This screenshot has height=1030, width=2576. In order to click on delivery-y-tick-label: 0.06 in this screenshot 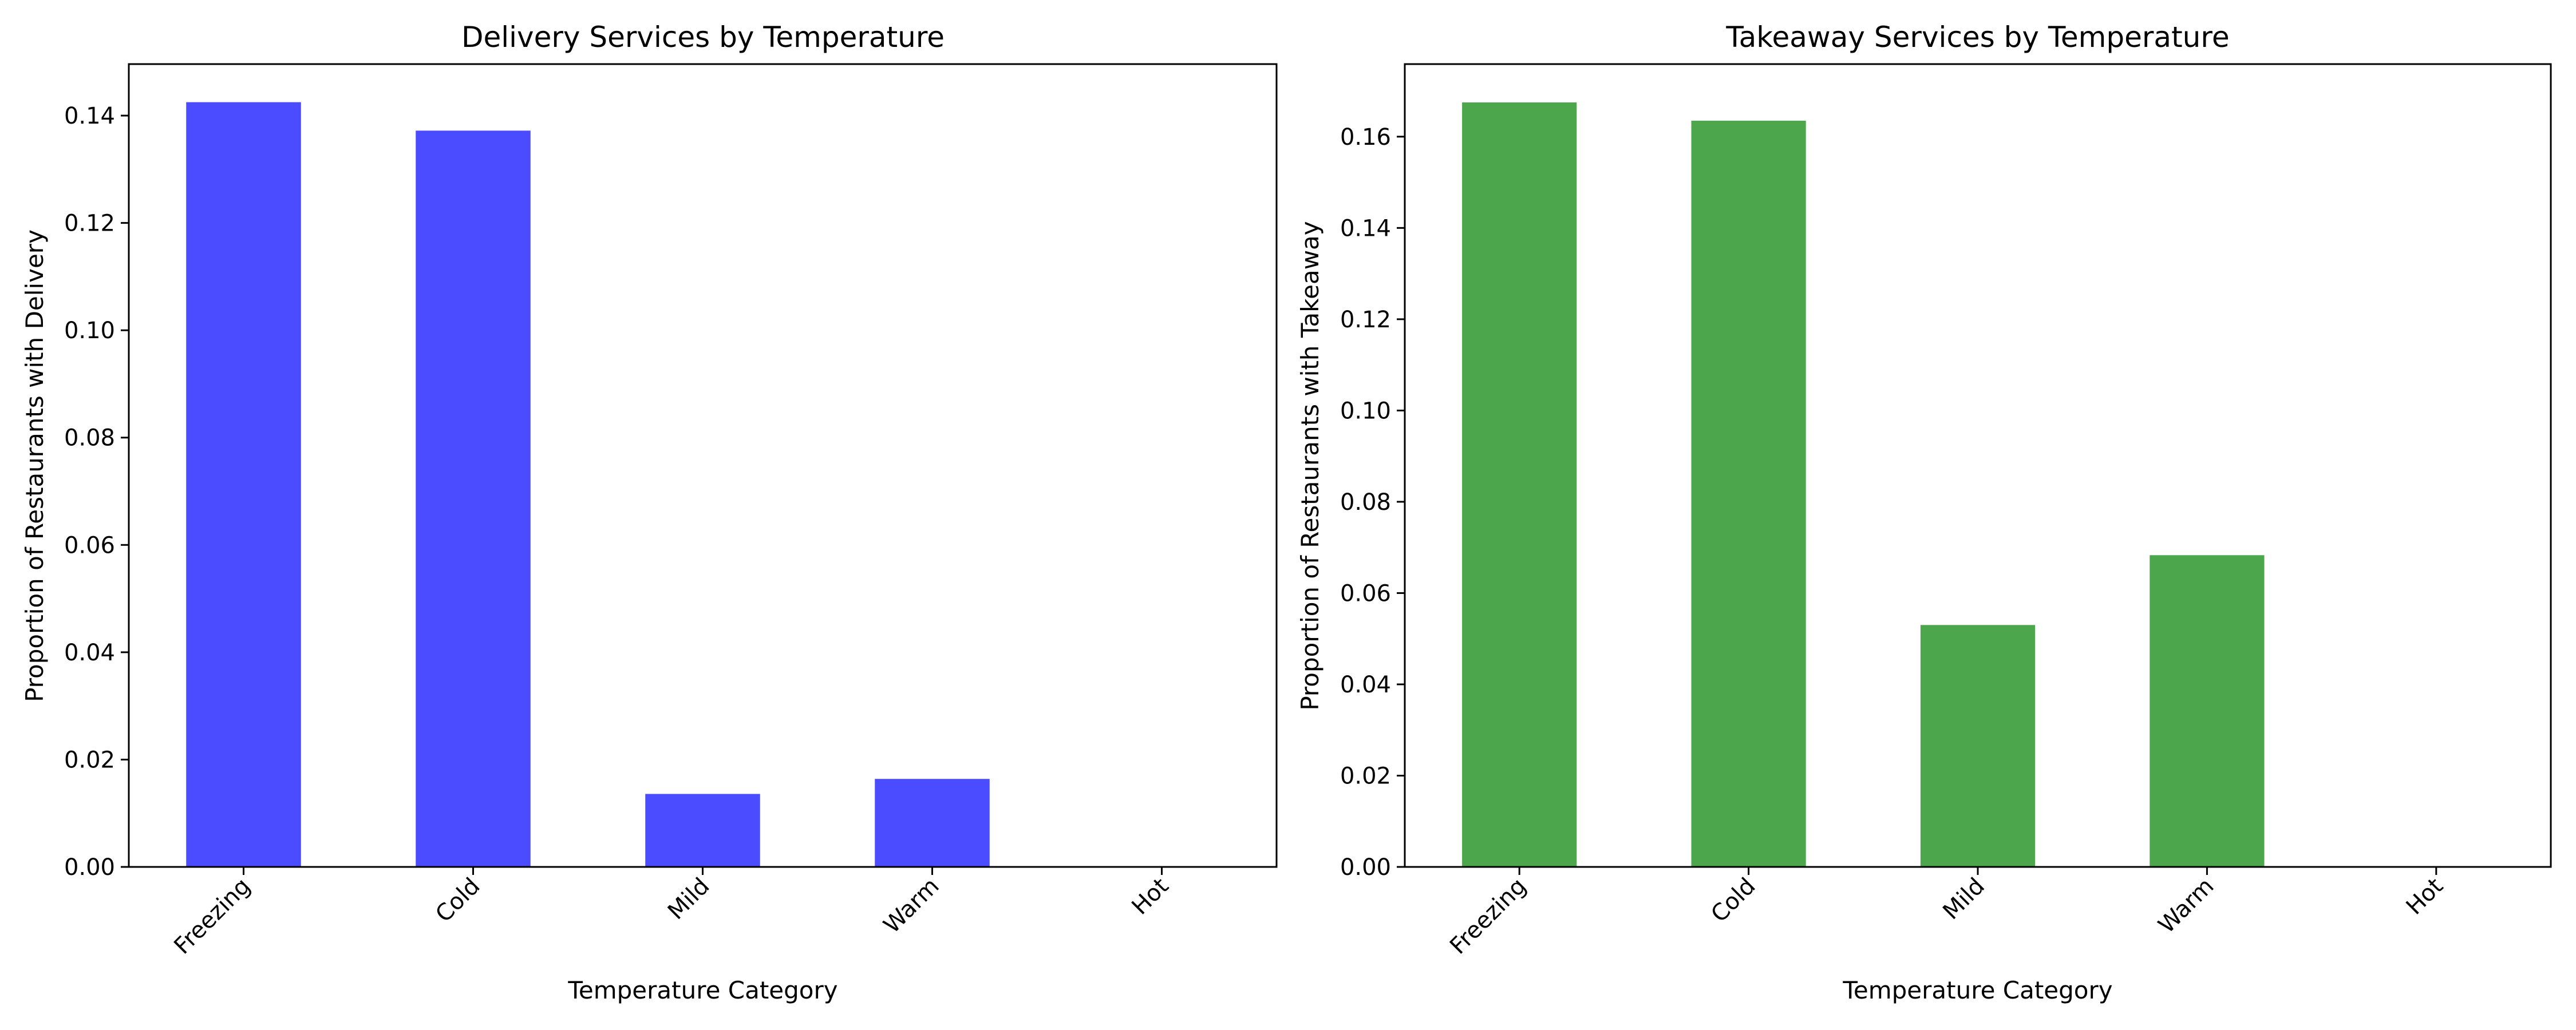, I will do `click(89, 545)`.